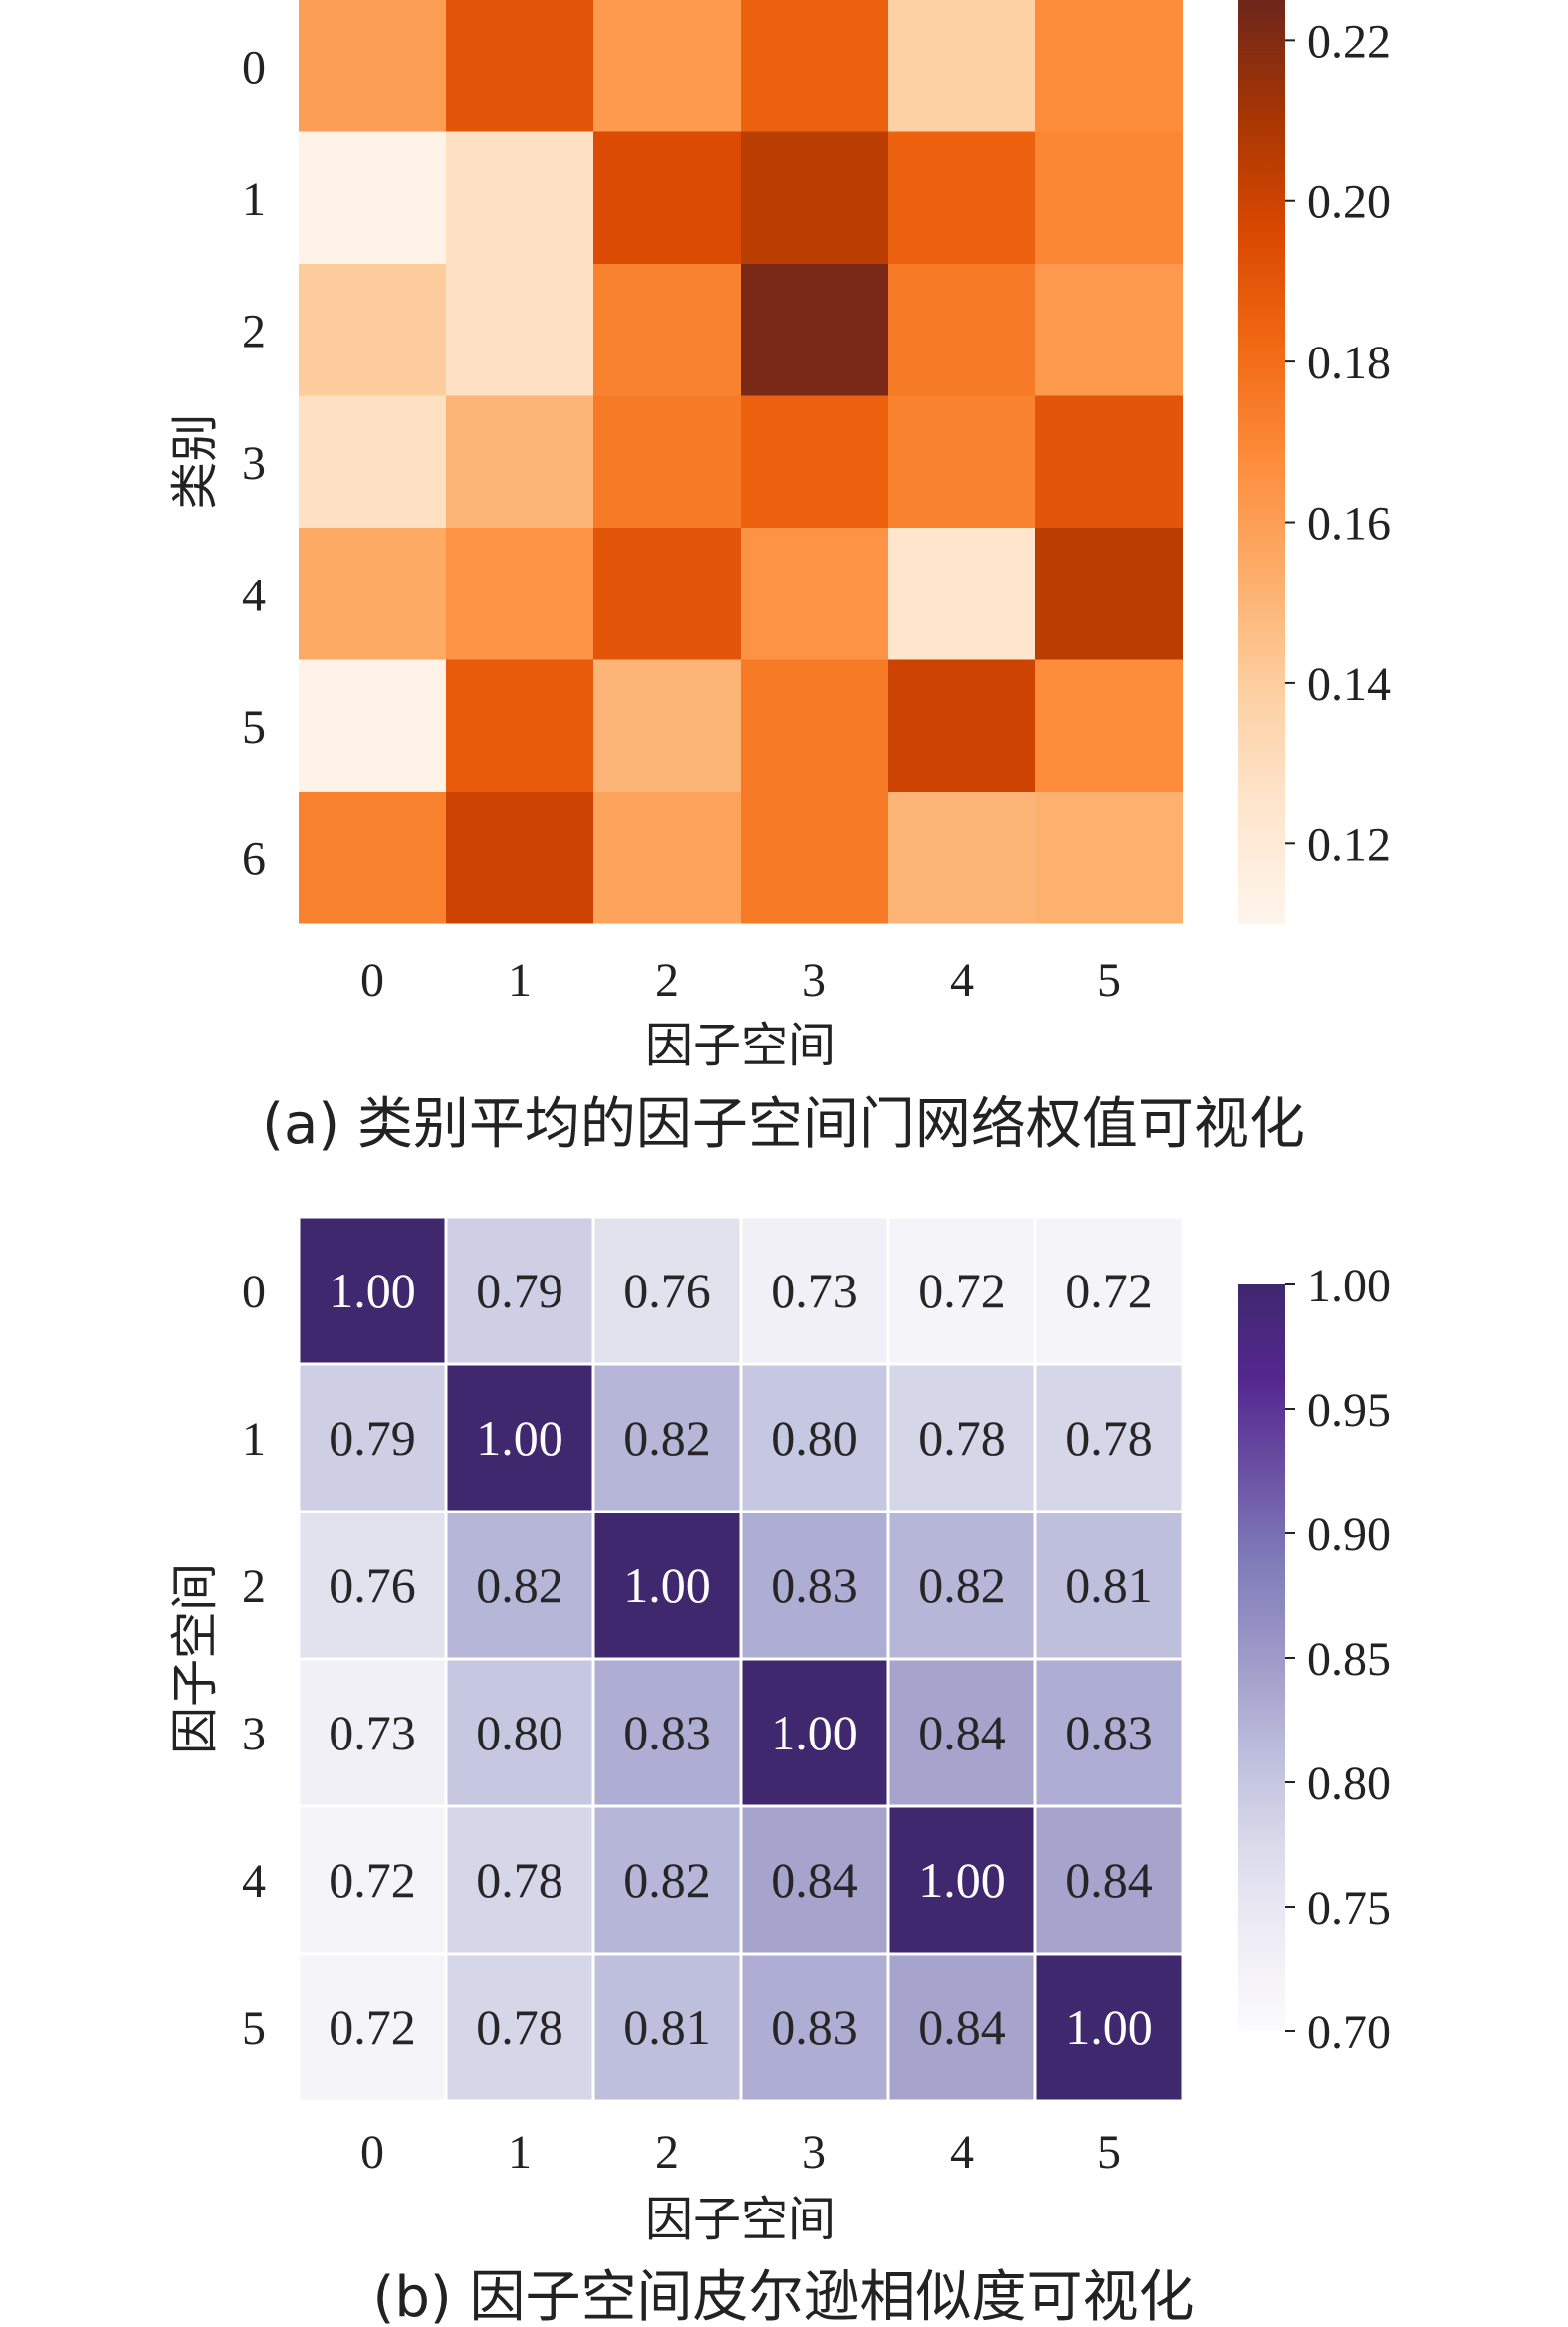 The width and height of the screenshot is (1568, 2327). Describe the element at coordinates (1349, 1908) in the screenshot. I see `colorbar-tick-label: 0.75` at that location.